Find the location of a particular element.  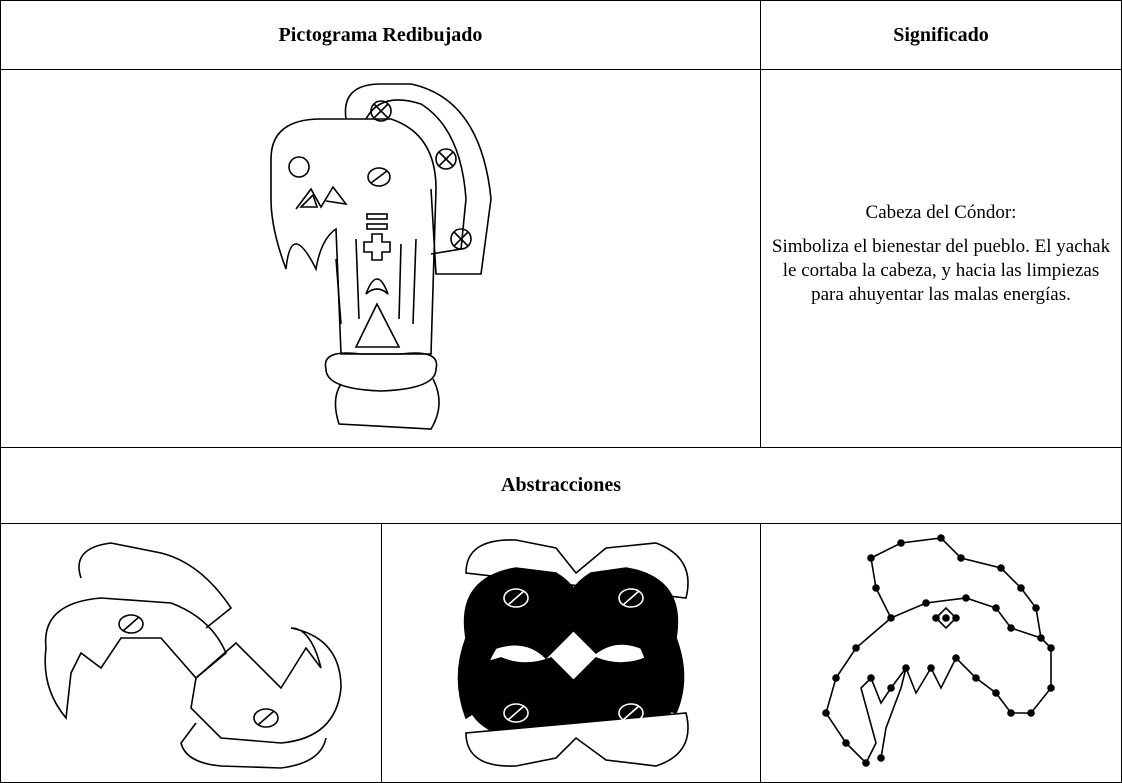

header-title: Pictograma Redibujado is located at coordinates (380, 34).